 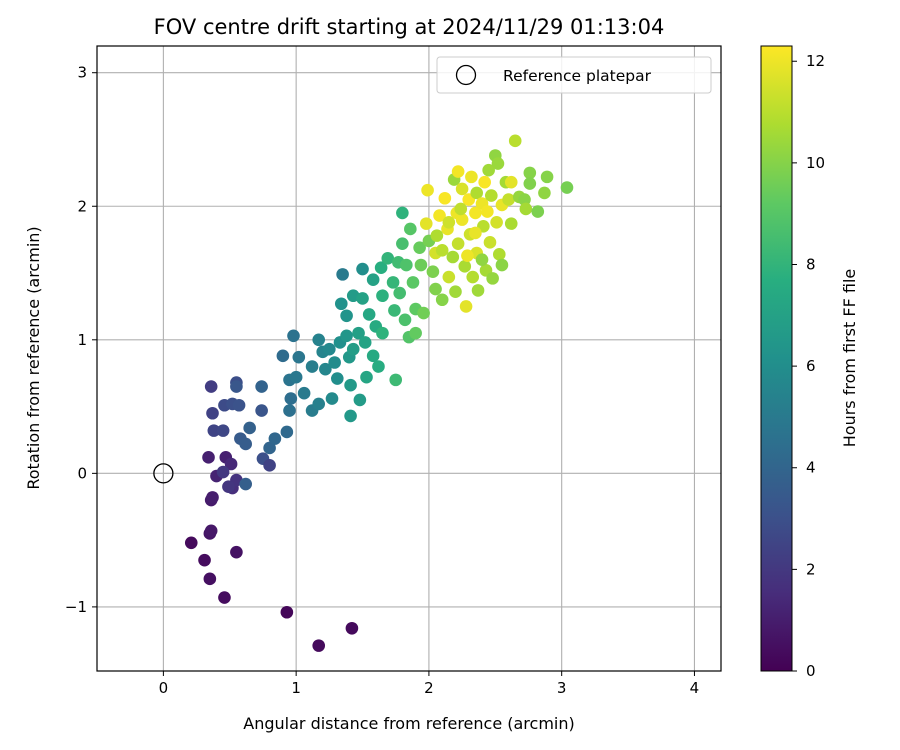 I want to click on x-tick-label: 0, so click(x=164, y=688).